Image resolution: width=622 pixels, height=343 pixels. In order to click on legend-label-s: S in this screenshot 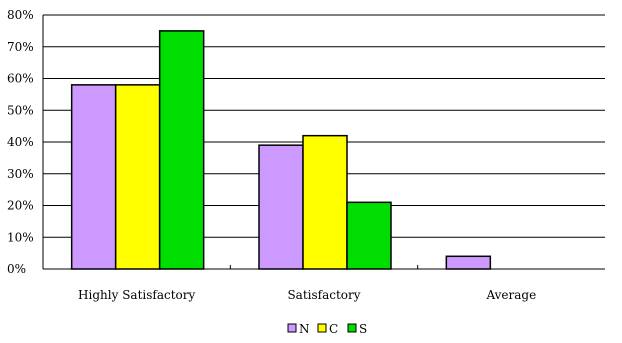, I will do `click(363, 329)`.